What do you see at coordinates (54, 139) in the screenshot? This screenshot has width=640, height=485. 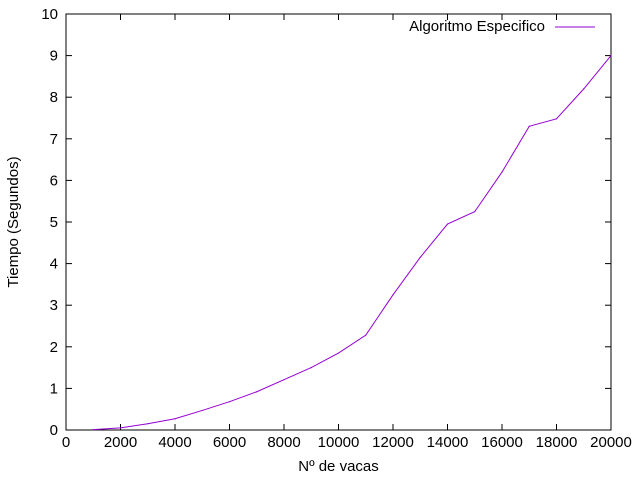 I see `y-tick-label: 7` at bounding box center [54, 139].